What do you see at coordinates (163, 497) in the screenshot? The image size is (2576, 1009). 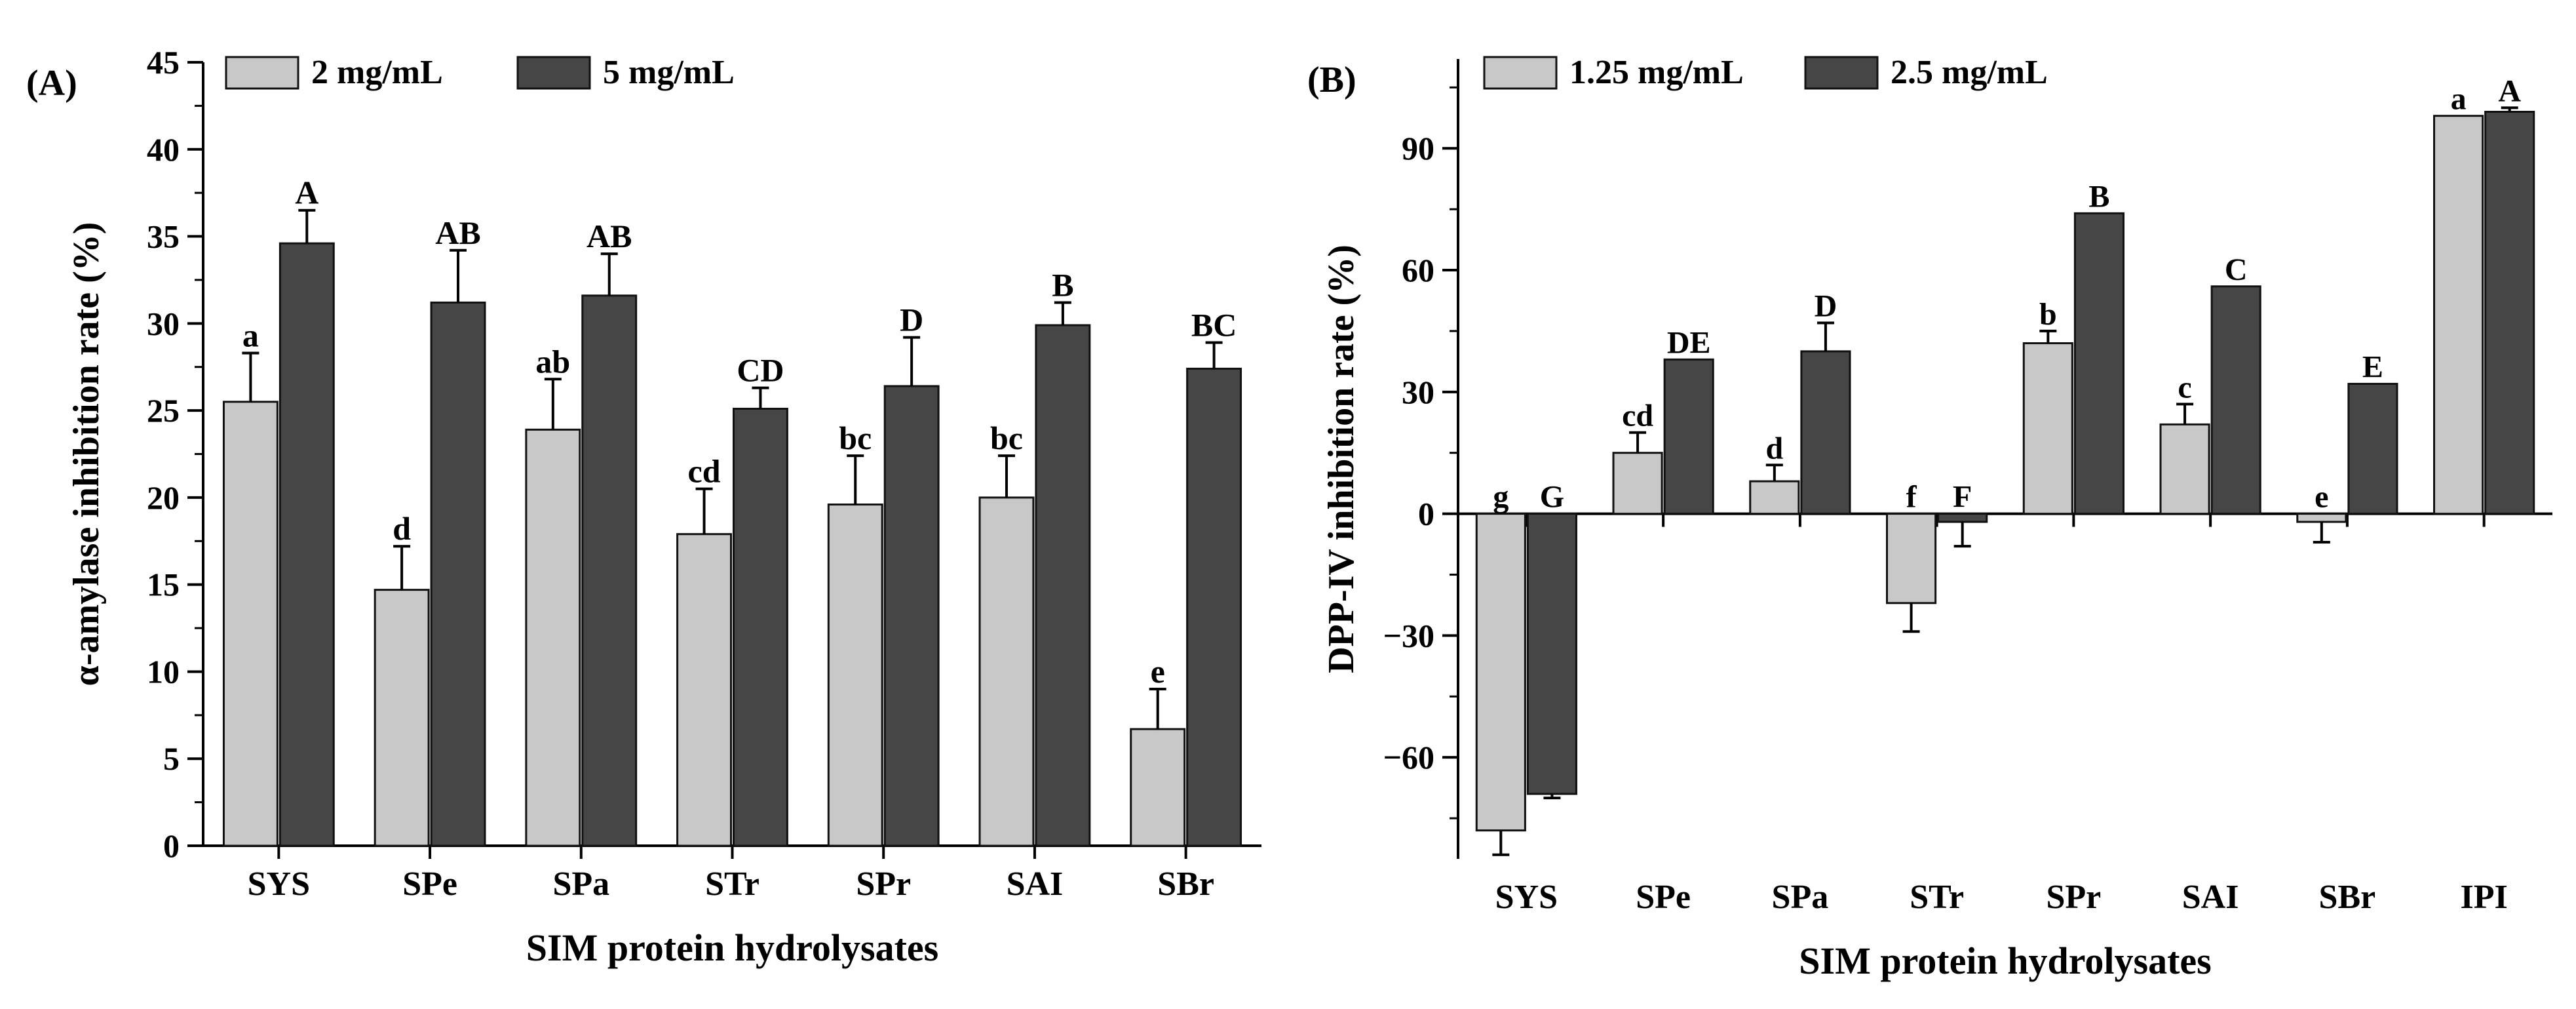 I see `y-tick-label: 20` at bounding box center [163, 497].